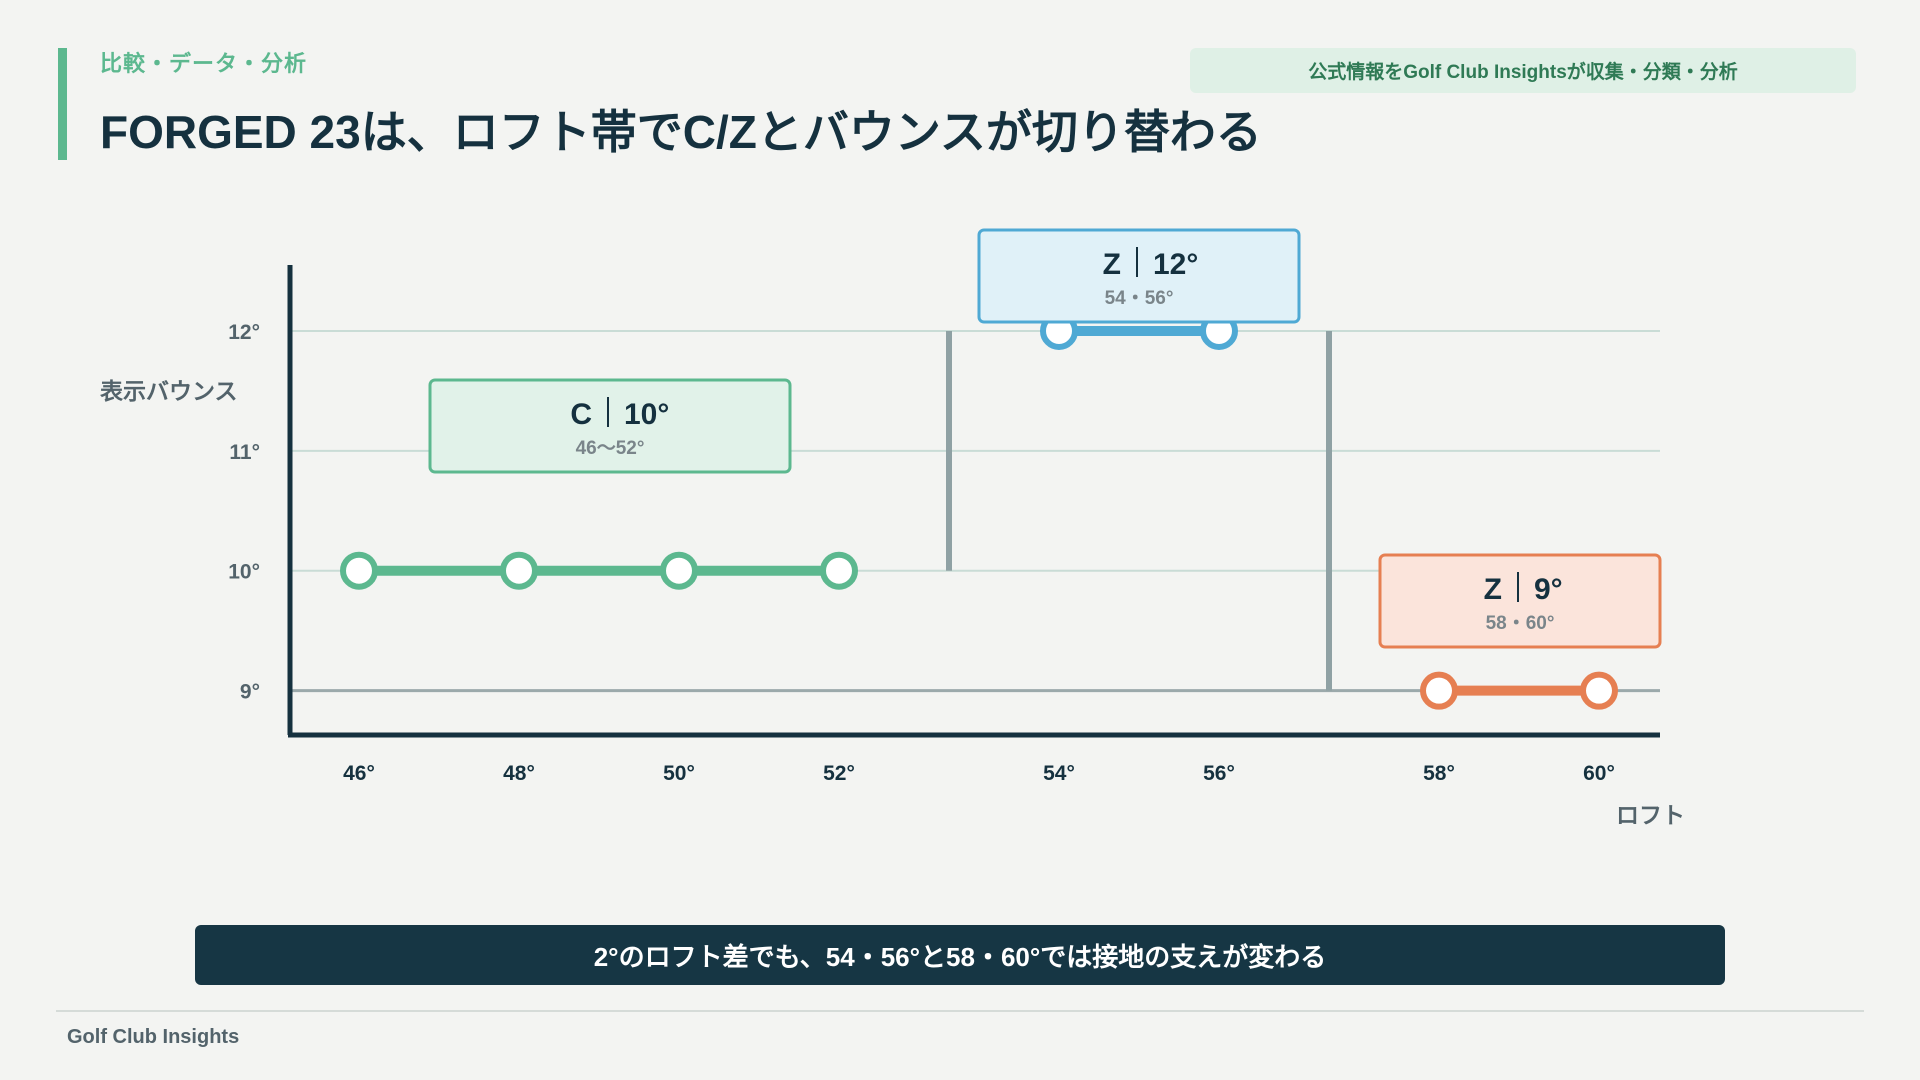 Image resolution: width=1920 pixels, height=1080 pixels. I want to click on y-axis-title: 表示バウンス, so click(169, 391).